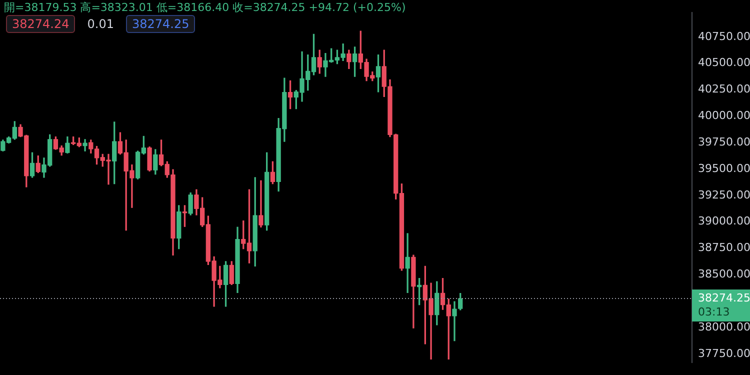 This screenshot has width=750, height=375. Describe the element at coordinates (724, 63) in the screenshot. I see `y-tick-label: 40500.00` at that location.